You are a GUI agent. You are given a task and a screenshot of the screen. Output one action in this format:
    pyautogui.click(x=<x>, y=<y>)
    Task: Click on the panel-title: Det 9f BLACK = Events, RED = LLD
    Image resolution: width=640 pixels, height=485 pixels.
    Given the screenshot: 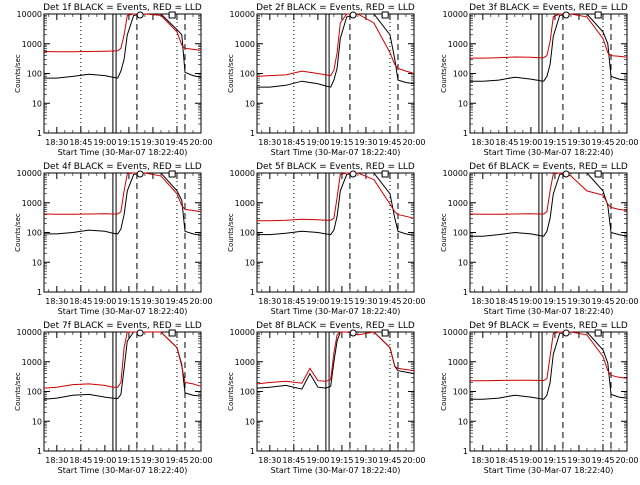 What is the action you would take?
    pyautogui.click(x=548, y=326)
    